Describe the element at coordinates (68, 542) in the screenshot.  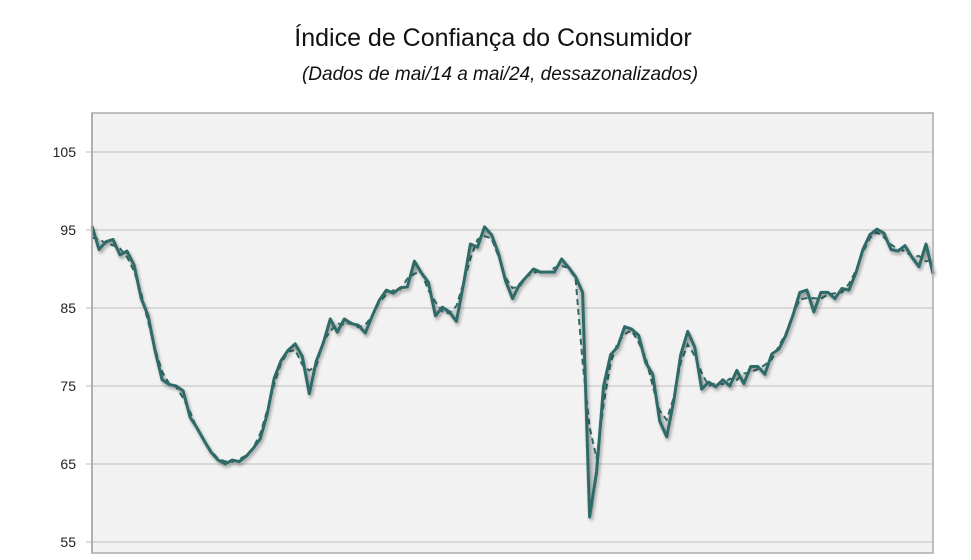
I see `y-tick-label: 55` at that location.